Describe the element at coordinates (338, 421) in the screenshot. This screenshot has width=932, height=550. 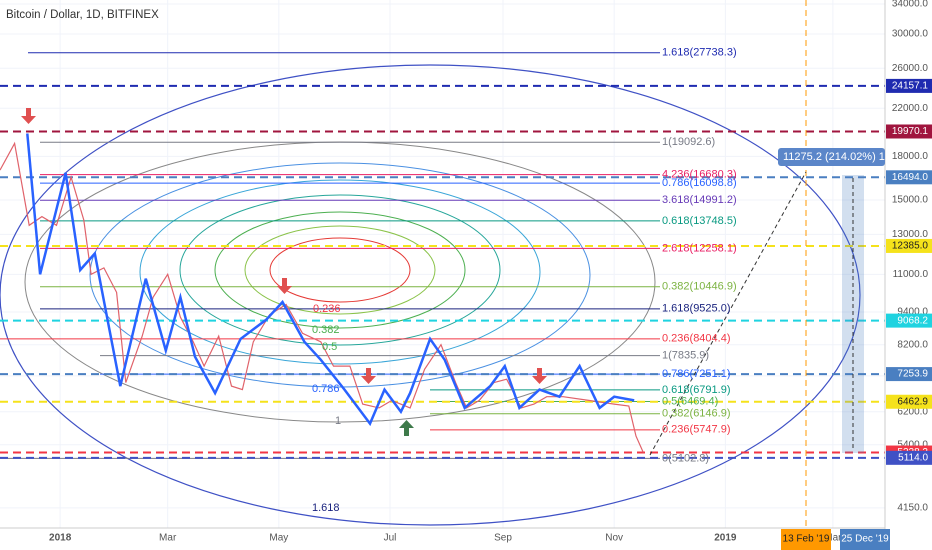
I see `fib-level-label: 1` at that location.